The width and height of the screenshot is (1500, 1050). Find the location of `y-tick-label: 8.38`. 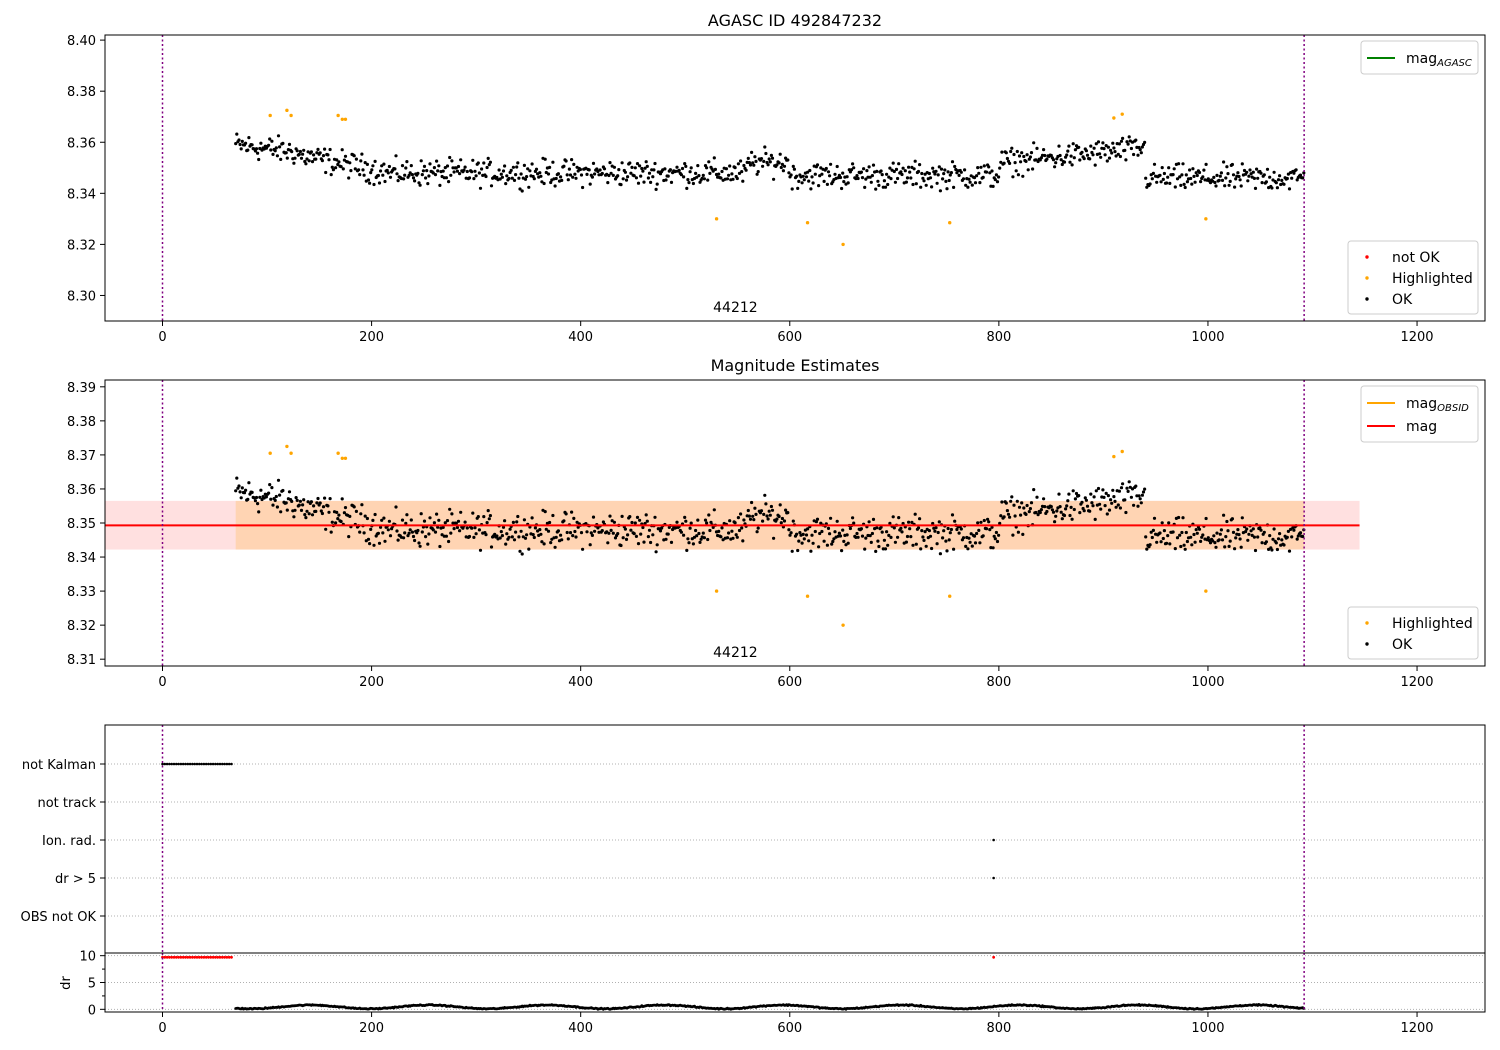

y-tick-label: 8.38 is located at coordinates (81, 422).